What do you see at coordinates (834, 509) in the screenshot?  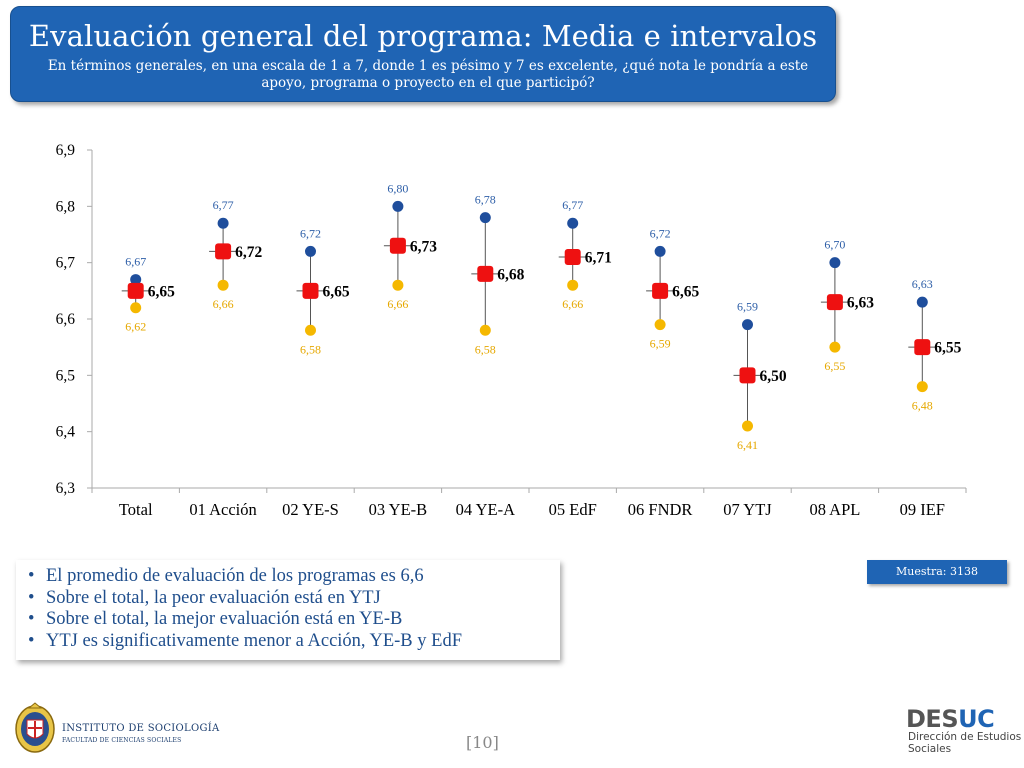 I see `x-category-label: 08 APL` at bounding box center [834, 509].